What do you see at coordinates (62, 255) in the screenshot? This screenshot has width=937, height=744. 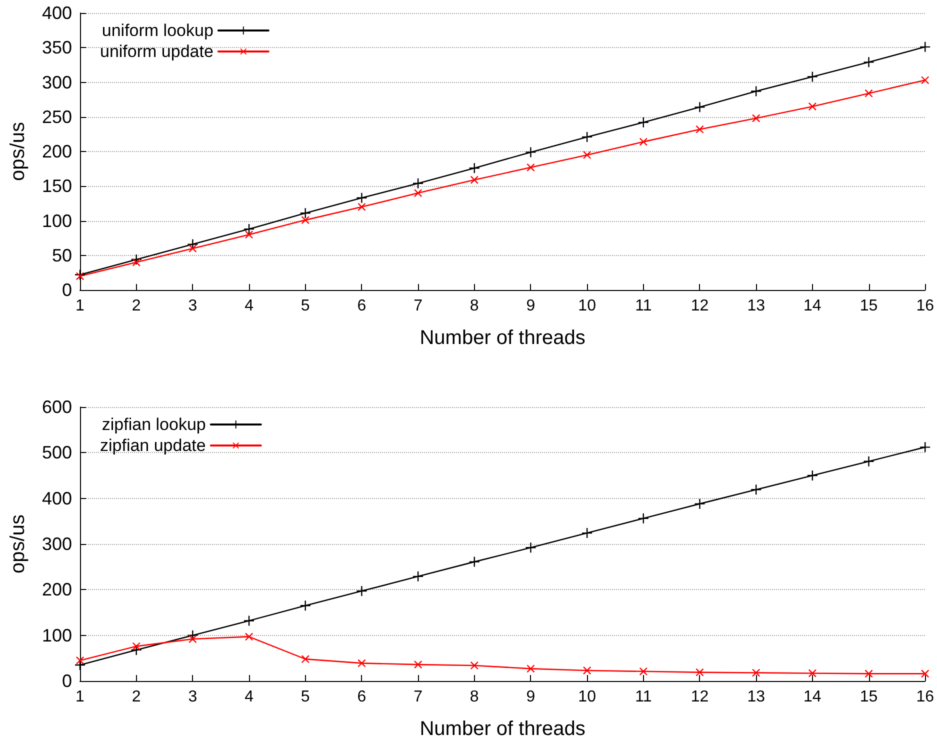 I see `y-tick-label: 50` at bounding box center [62, 255].